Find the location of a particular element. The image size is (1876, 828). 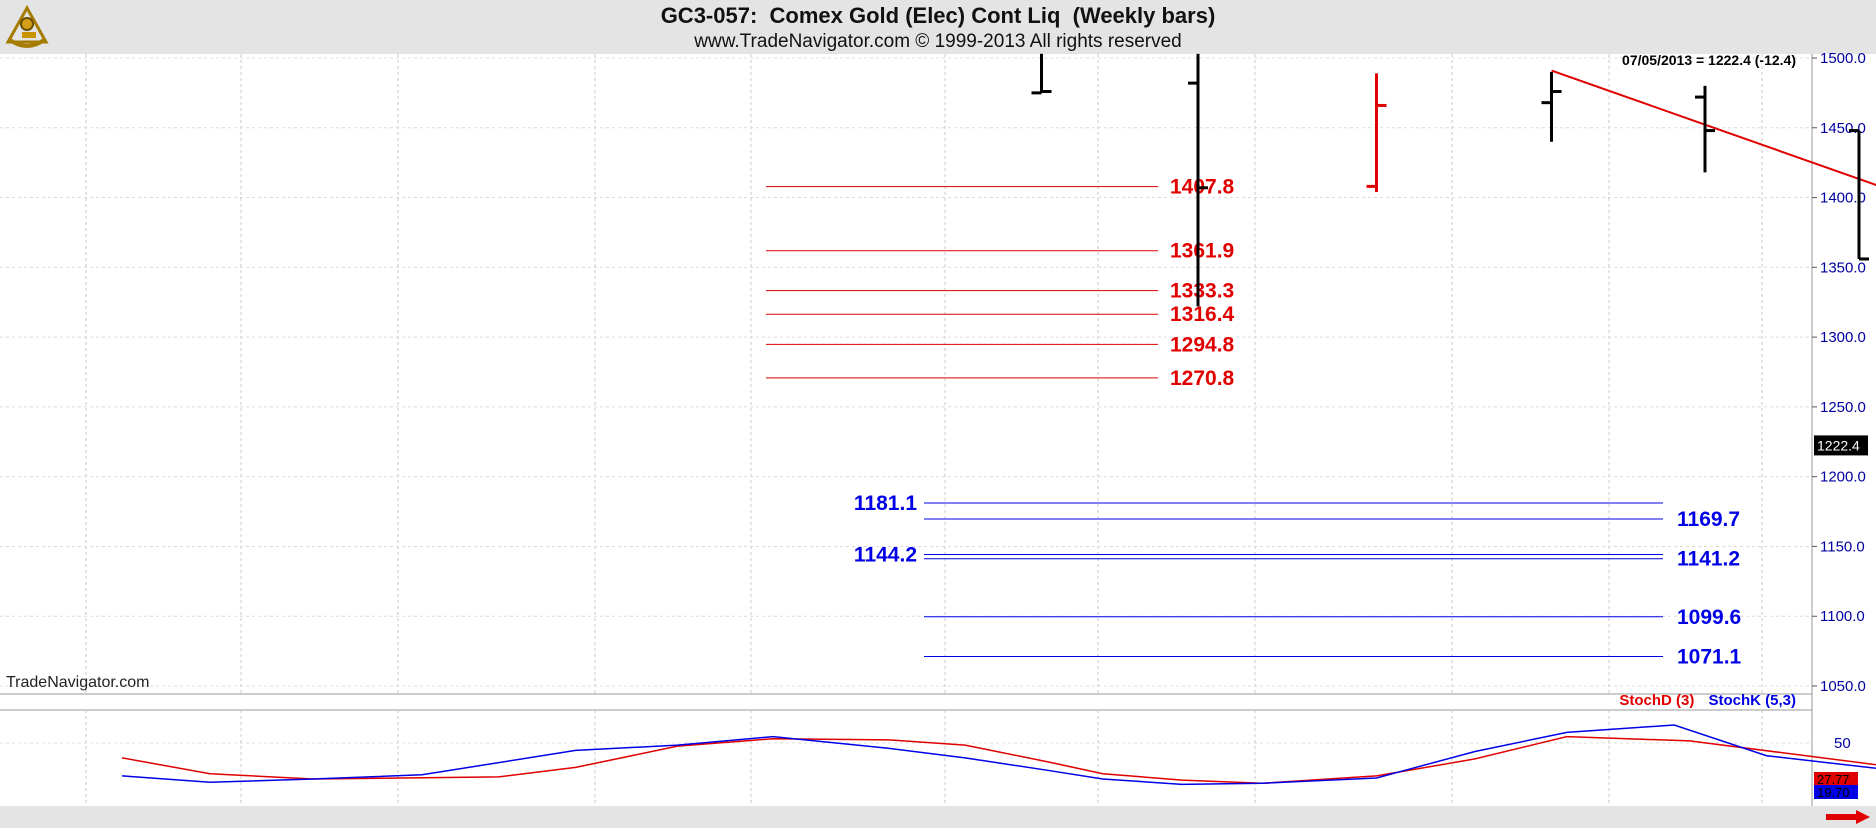

stoch-k-legend: StochK (5,3) is located at coordinates (1752, 700).